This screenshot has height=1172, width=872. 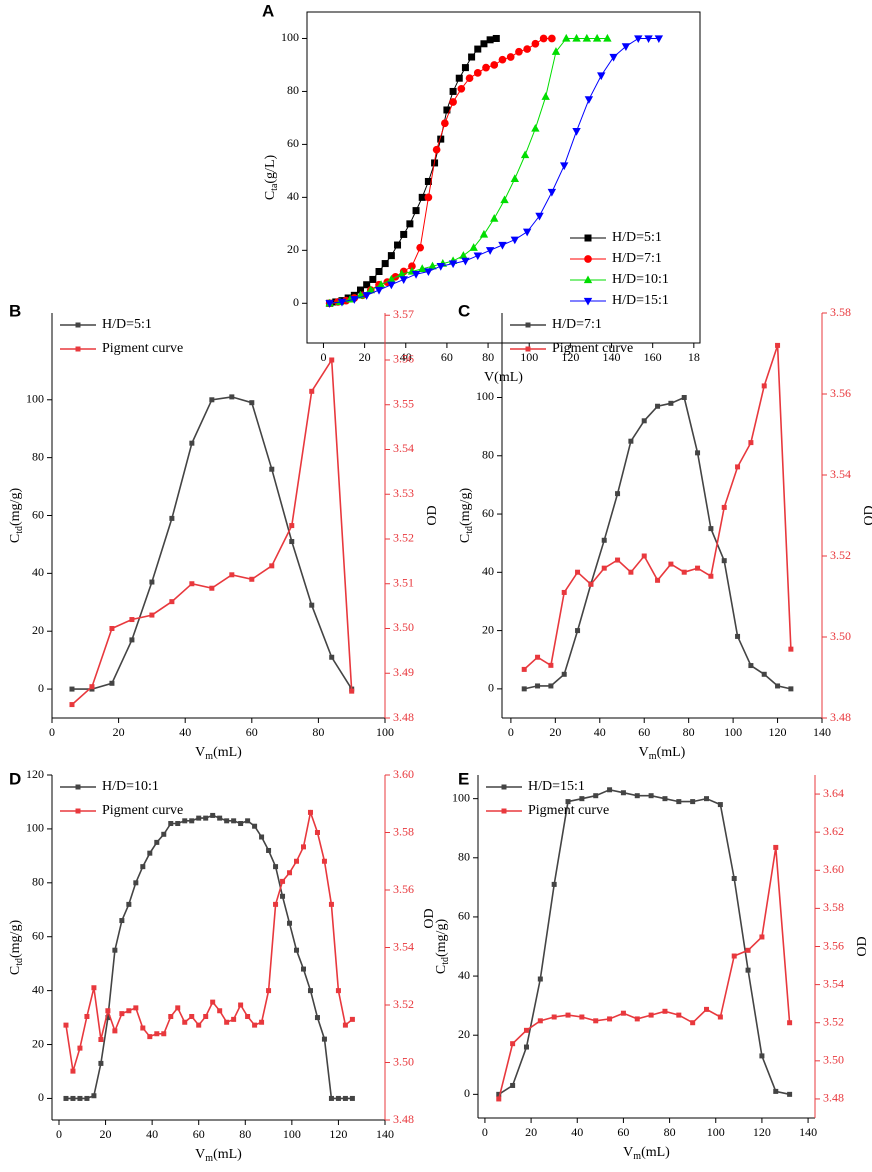 I want to click on y2-tick-label: 3.62, so click(x=833, y=831).